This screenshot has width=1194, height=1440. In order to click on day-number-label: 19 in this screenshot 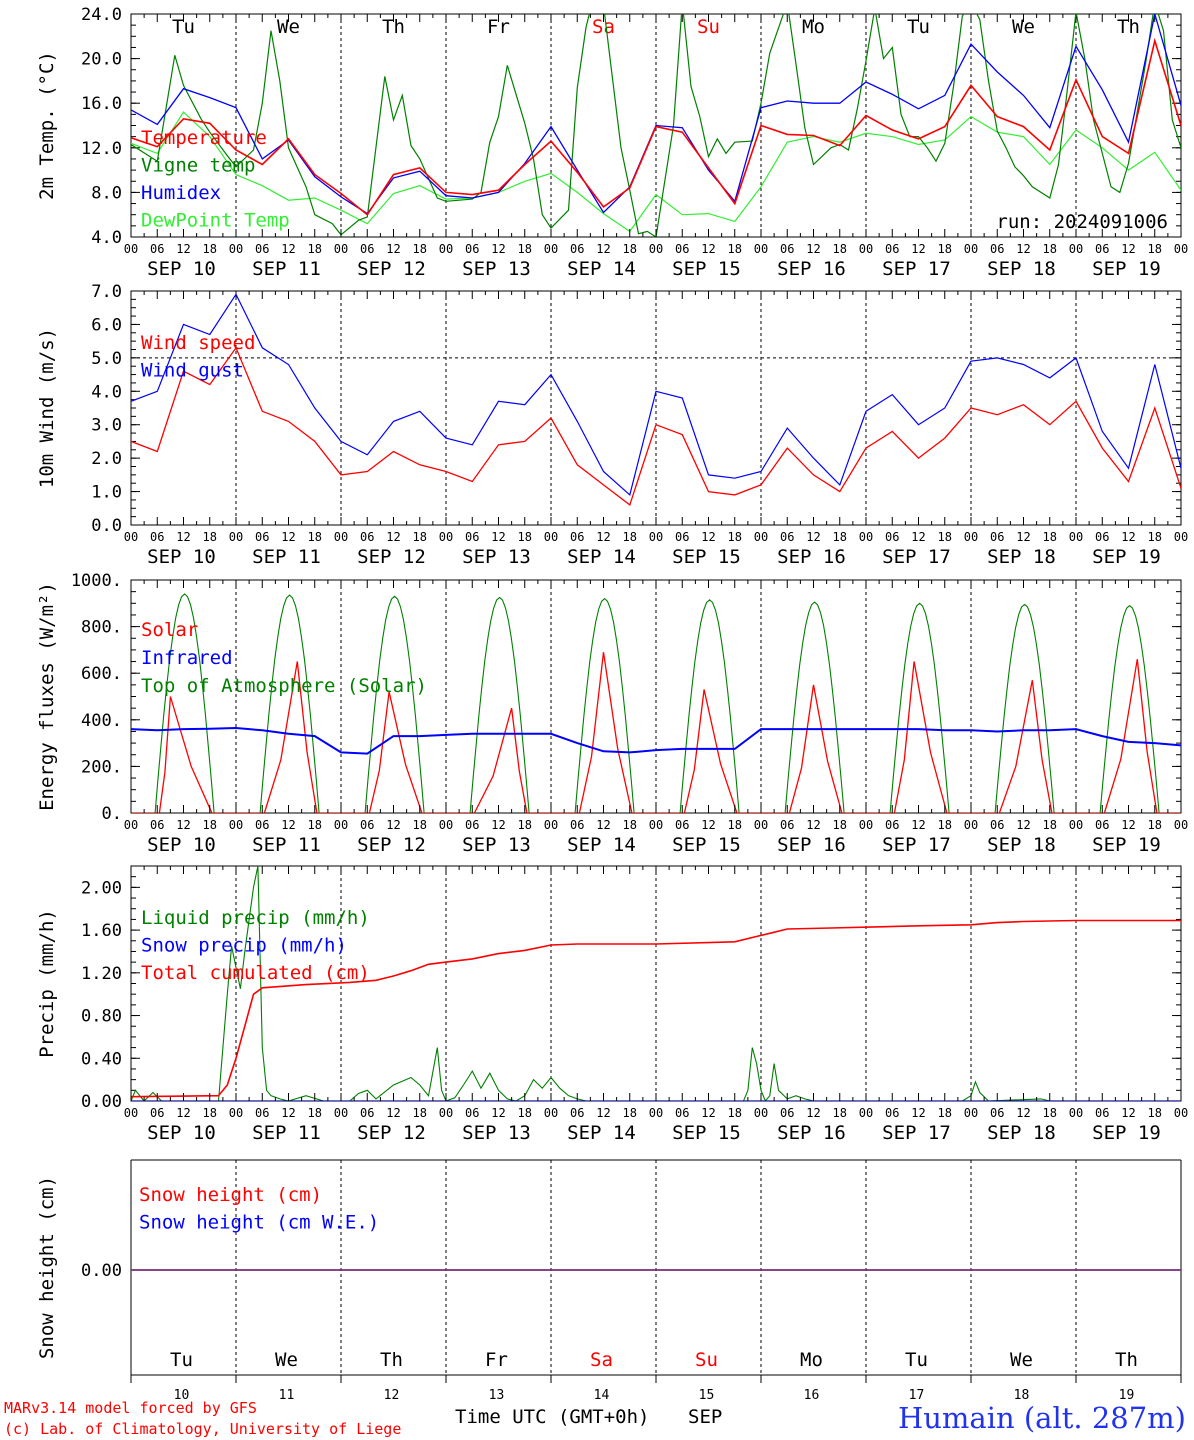, I will do `click(1127, 1395)`.